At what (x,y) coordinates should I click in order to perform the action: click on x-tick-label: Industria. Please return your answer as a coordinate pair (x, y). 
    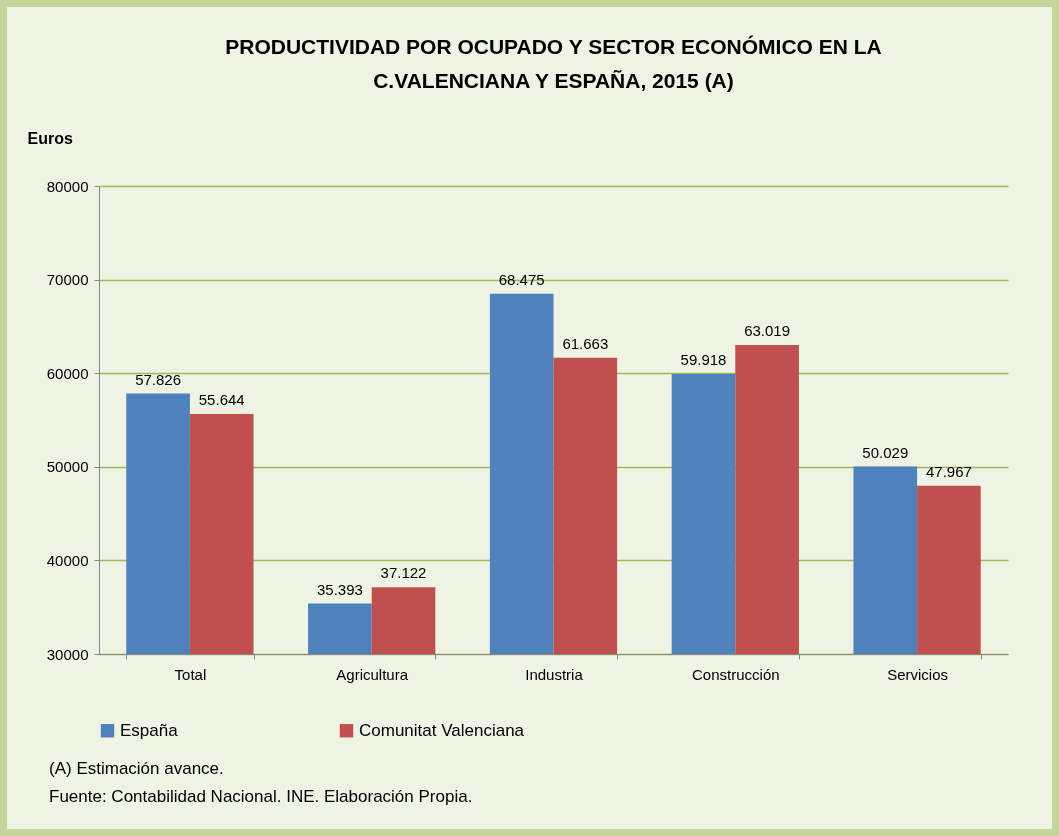
    Looking at the image, I should click on (554, 674).